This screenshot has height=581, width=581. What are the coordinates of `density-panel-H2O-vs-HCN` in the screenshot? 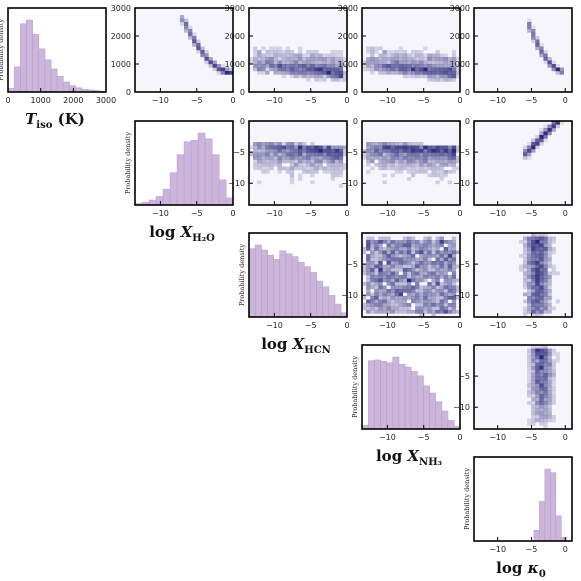 It's located at (298, 163).